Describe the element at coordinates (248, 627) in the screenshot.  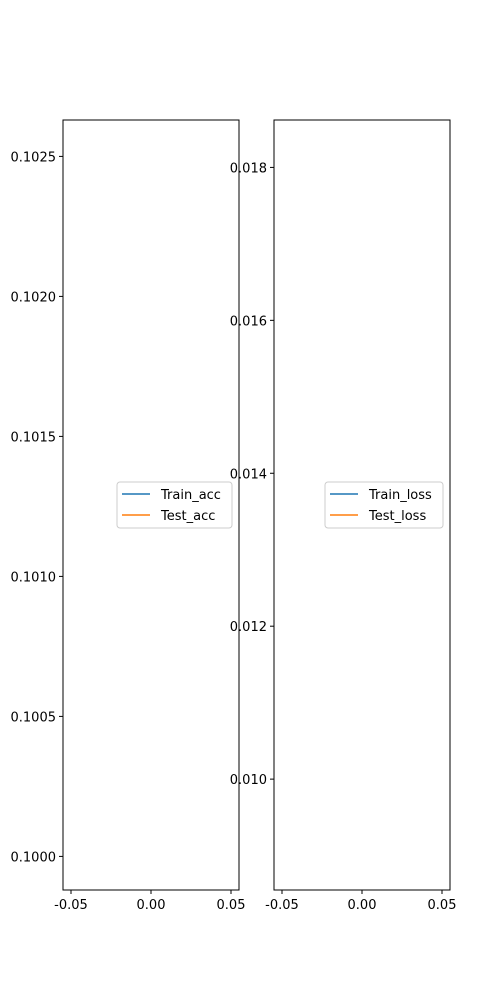
I see `y-tick-label: 0.012` at that location.